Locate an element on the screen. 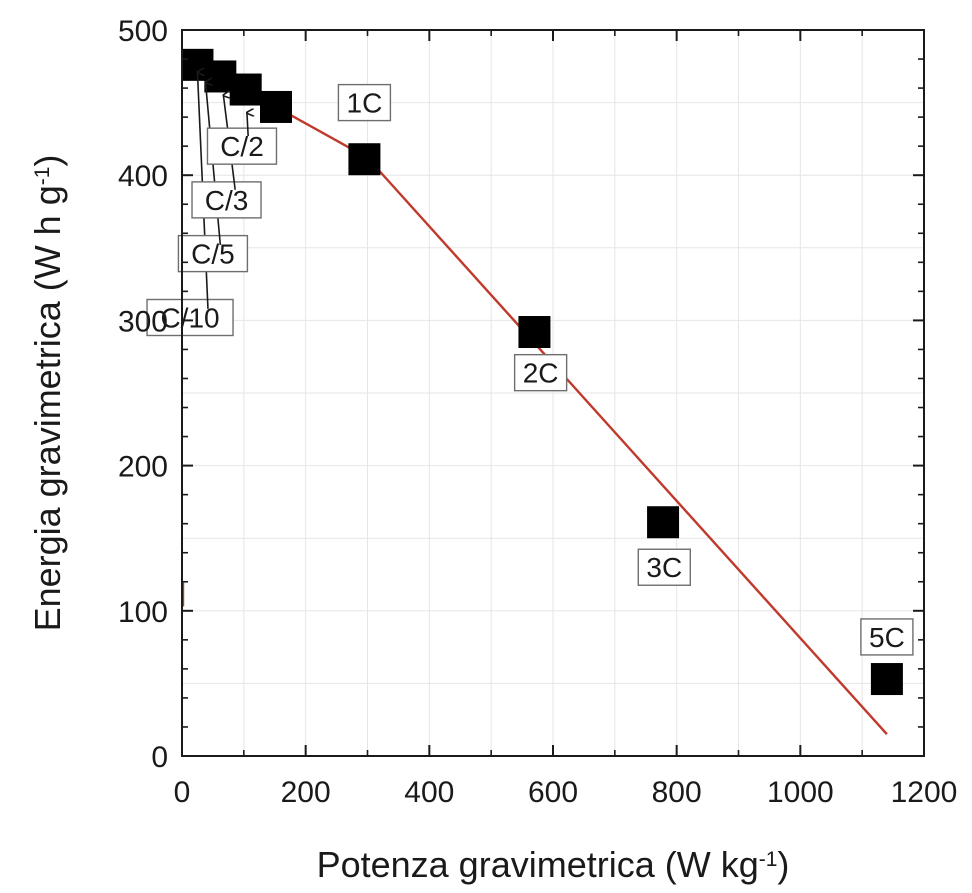 Image resolution: width=972 pixels, height=893 pixels. point-label-c-2: C/2 is located at coordinates (242, 146).